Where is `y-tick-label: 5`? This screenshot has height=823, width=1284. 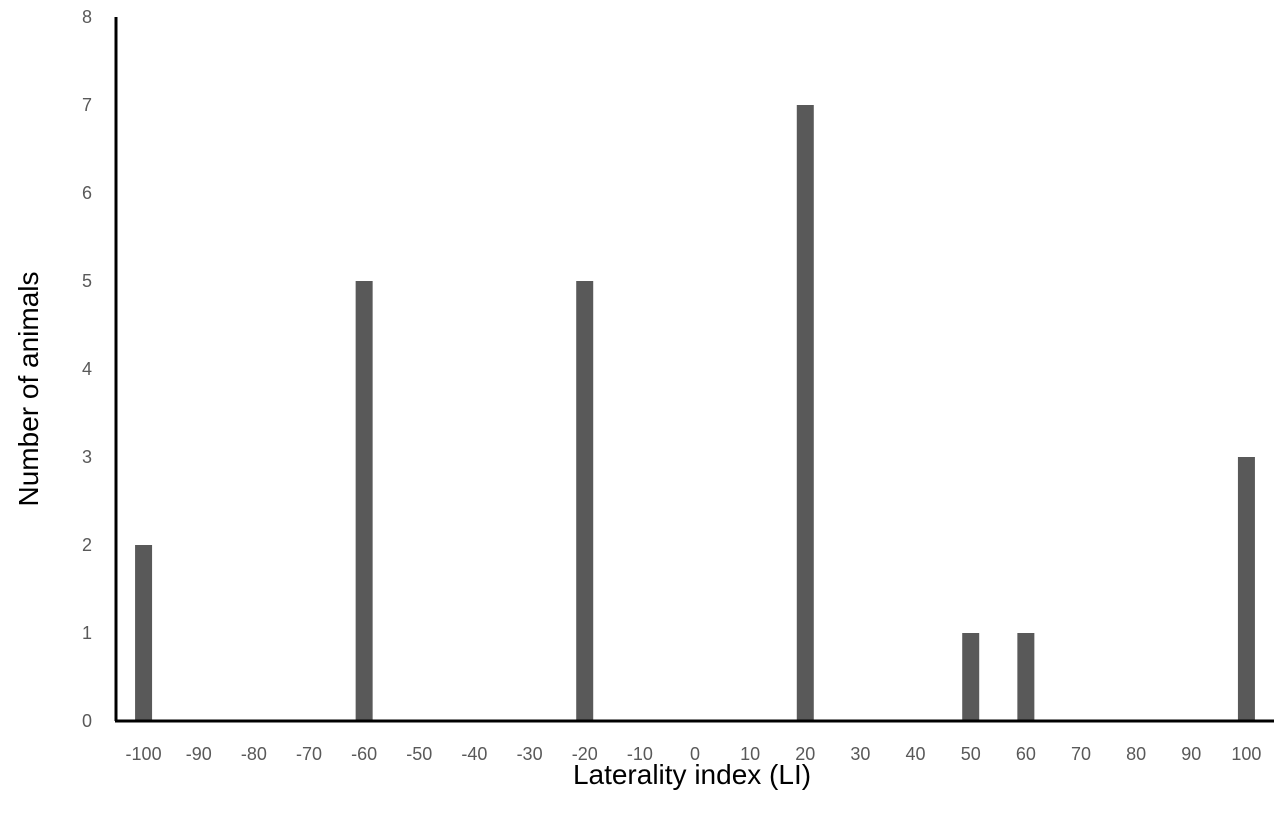 y-tick-label: 5 is located at coordinates (87, 281).